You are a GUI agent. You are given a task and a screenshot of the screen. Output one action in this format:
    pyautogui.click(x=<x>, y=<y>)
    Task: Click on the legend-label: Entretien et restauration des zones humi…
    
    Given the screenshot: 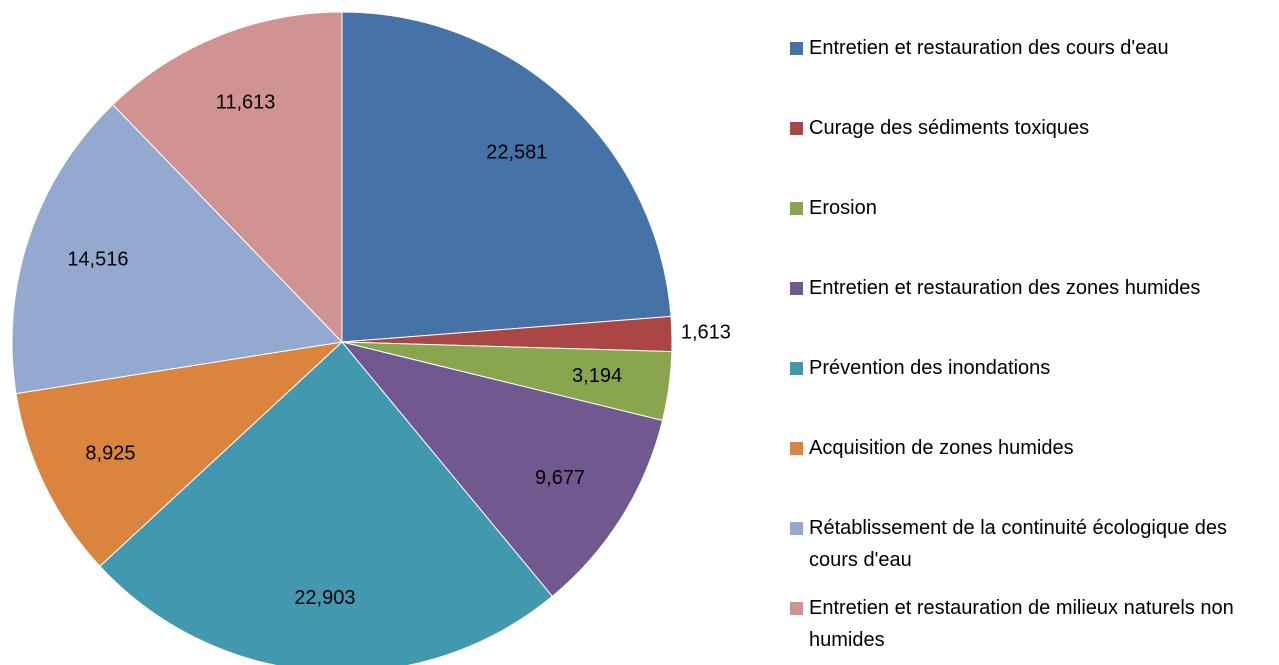 What is the action you would take?
    pyautogui.click(x=1005, y=288)
    